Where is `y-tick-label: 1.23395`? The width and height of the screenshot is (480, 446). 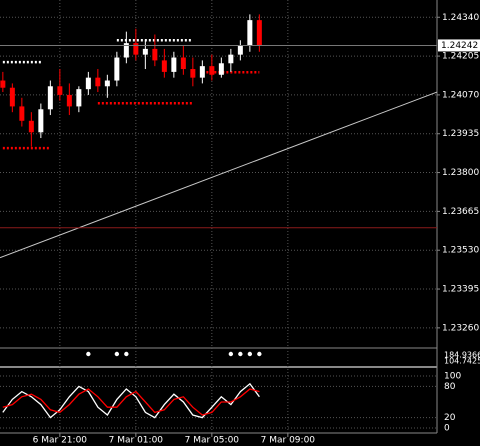
y-tick-label: 1.23395 is located at coordinates (460, 290).